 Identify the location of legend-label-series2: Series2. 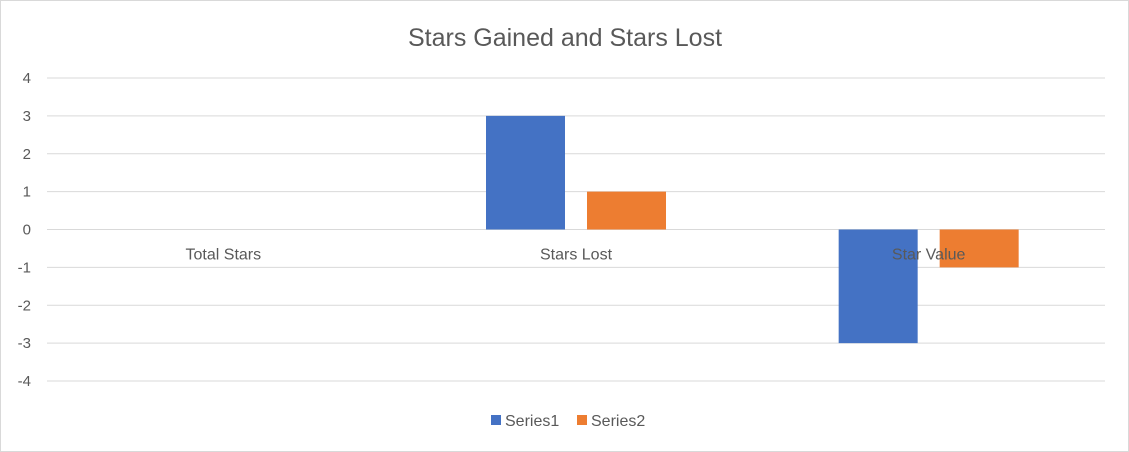
(618, 421).